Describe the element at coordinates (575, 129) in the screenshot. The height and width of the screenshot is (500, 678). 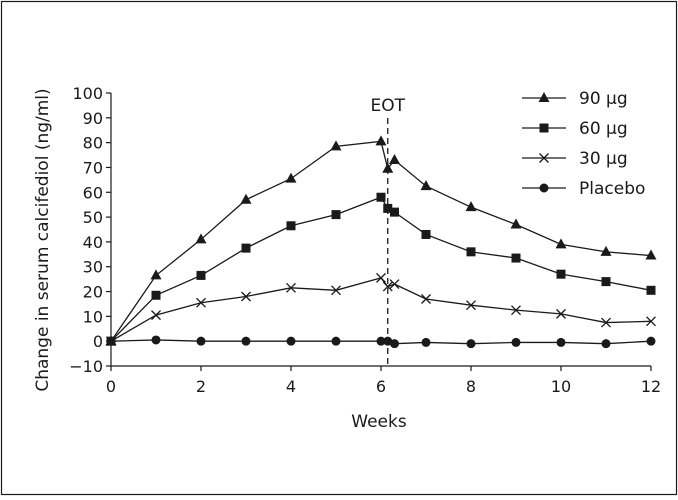
I see `legend-item-60-g: 60 µg` at that location.